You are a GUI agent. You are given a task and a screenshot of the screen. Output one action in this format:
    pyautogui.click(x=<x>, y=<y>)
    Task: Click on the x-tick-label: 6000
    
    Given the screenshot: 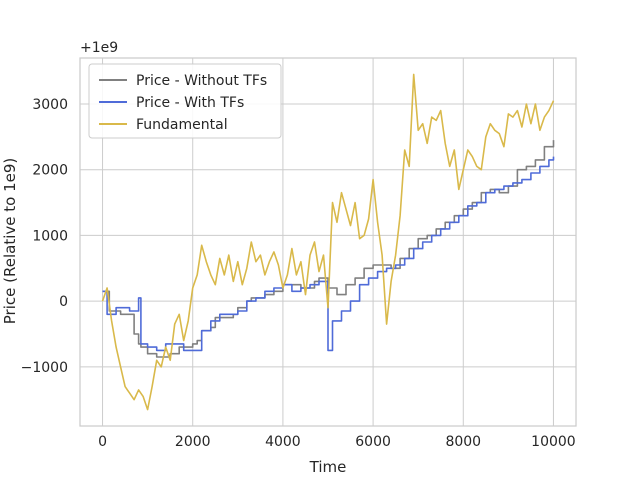 What is the action you would take?
    pyautogui.click(x=373, y=442)
    